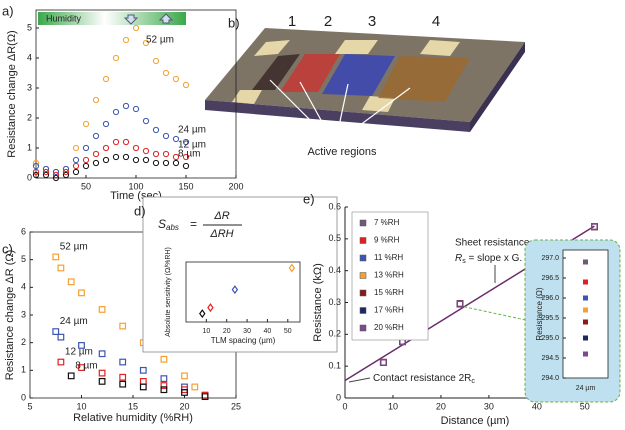 The image size is (625, 430). I want to click on formula-part: S, so click(162, 224).